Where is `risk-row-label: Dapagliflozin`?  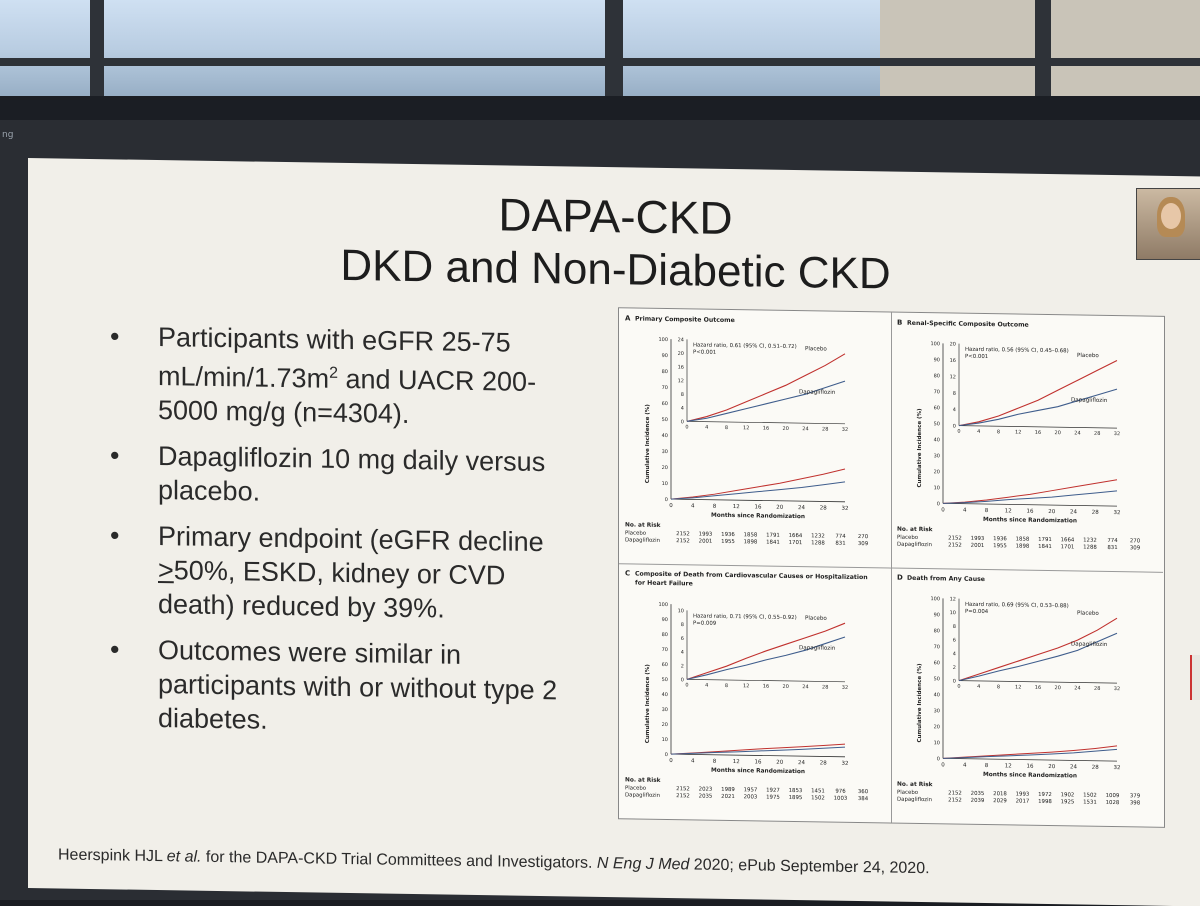 risk-row-label: Dapagliflozin is located at coordinates (642, 795).